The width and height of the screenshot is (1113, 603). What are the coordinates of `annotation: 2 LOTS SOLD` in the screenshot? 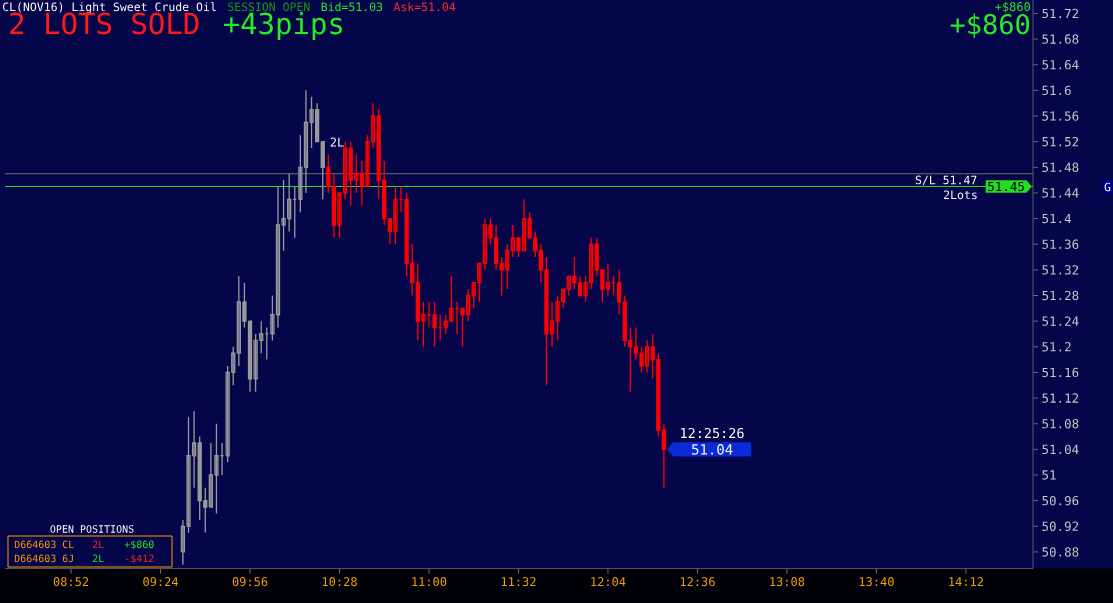 It's located at (104, 23).